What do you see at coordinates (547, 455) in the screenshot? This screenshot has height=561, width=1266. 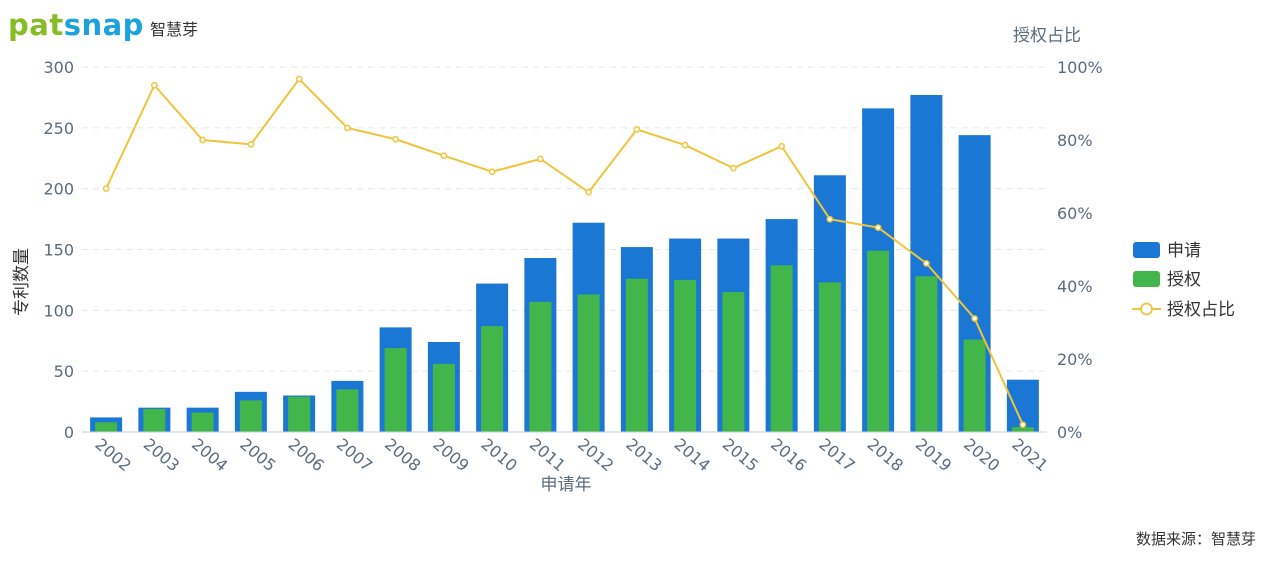 I see `x-tick-label: 2011` at bounding box center [547, 455].